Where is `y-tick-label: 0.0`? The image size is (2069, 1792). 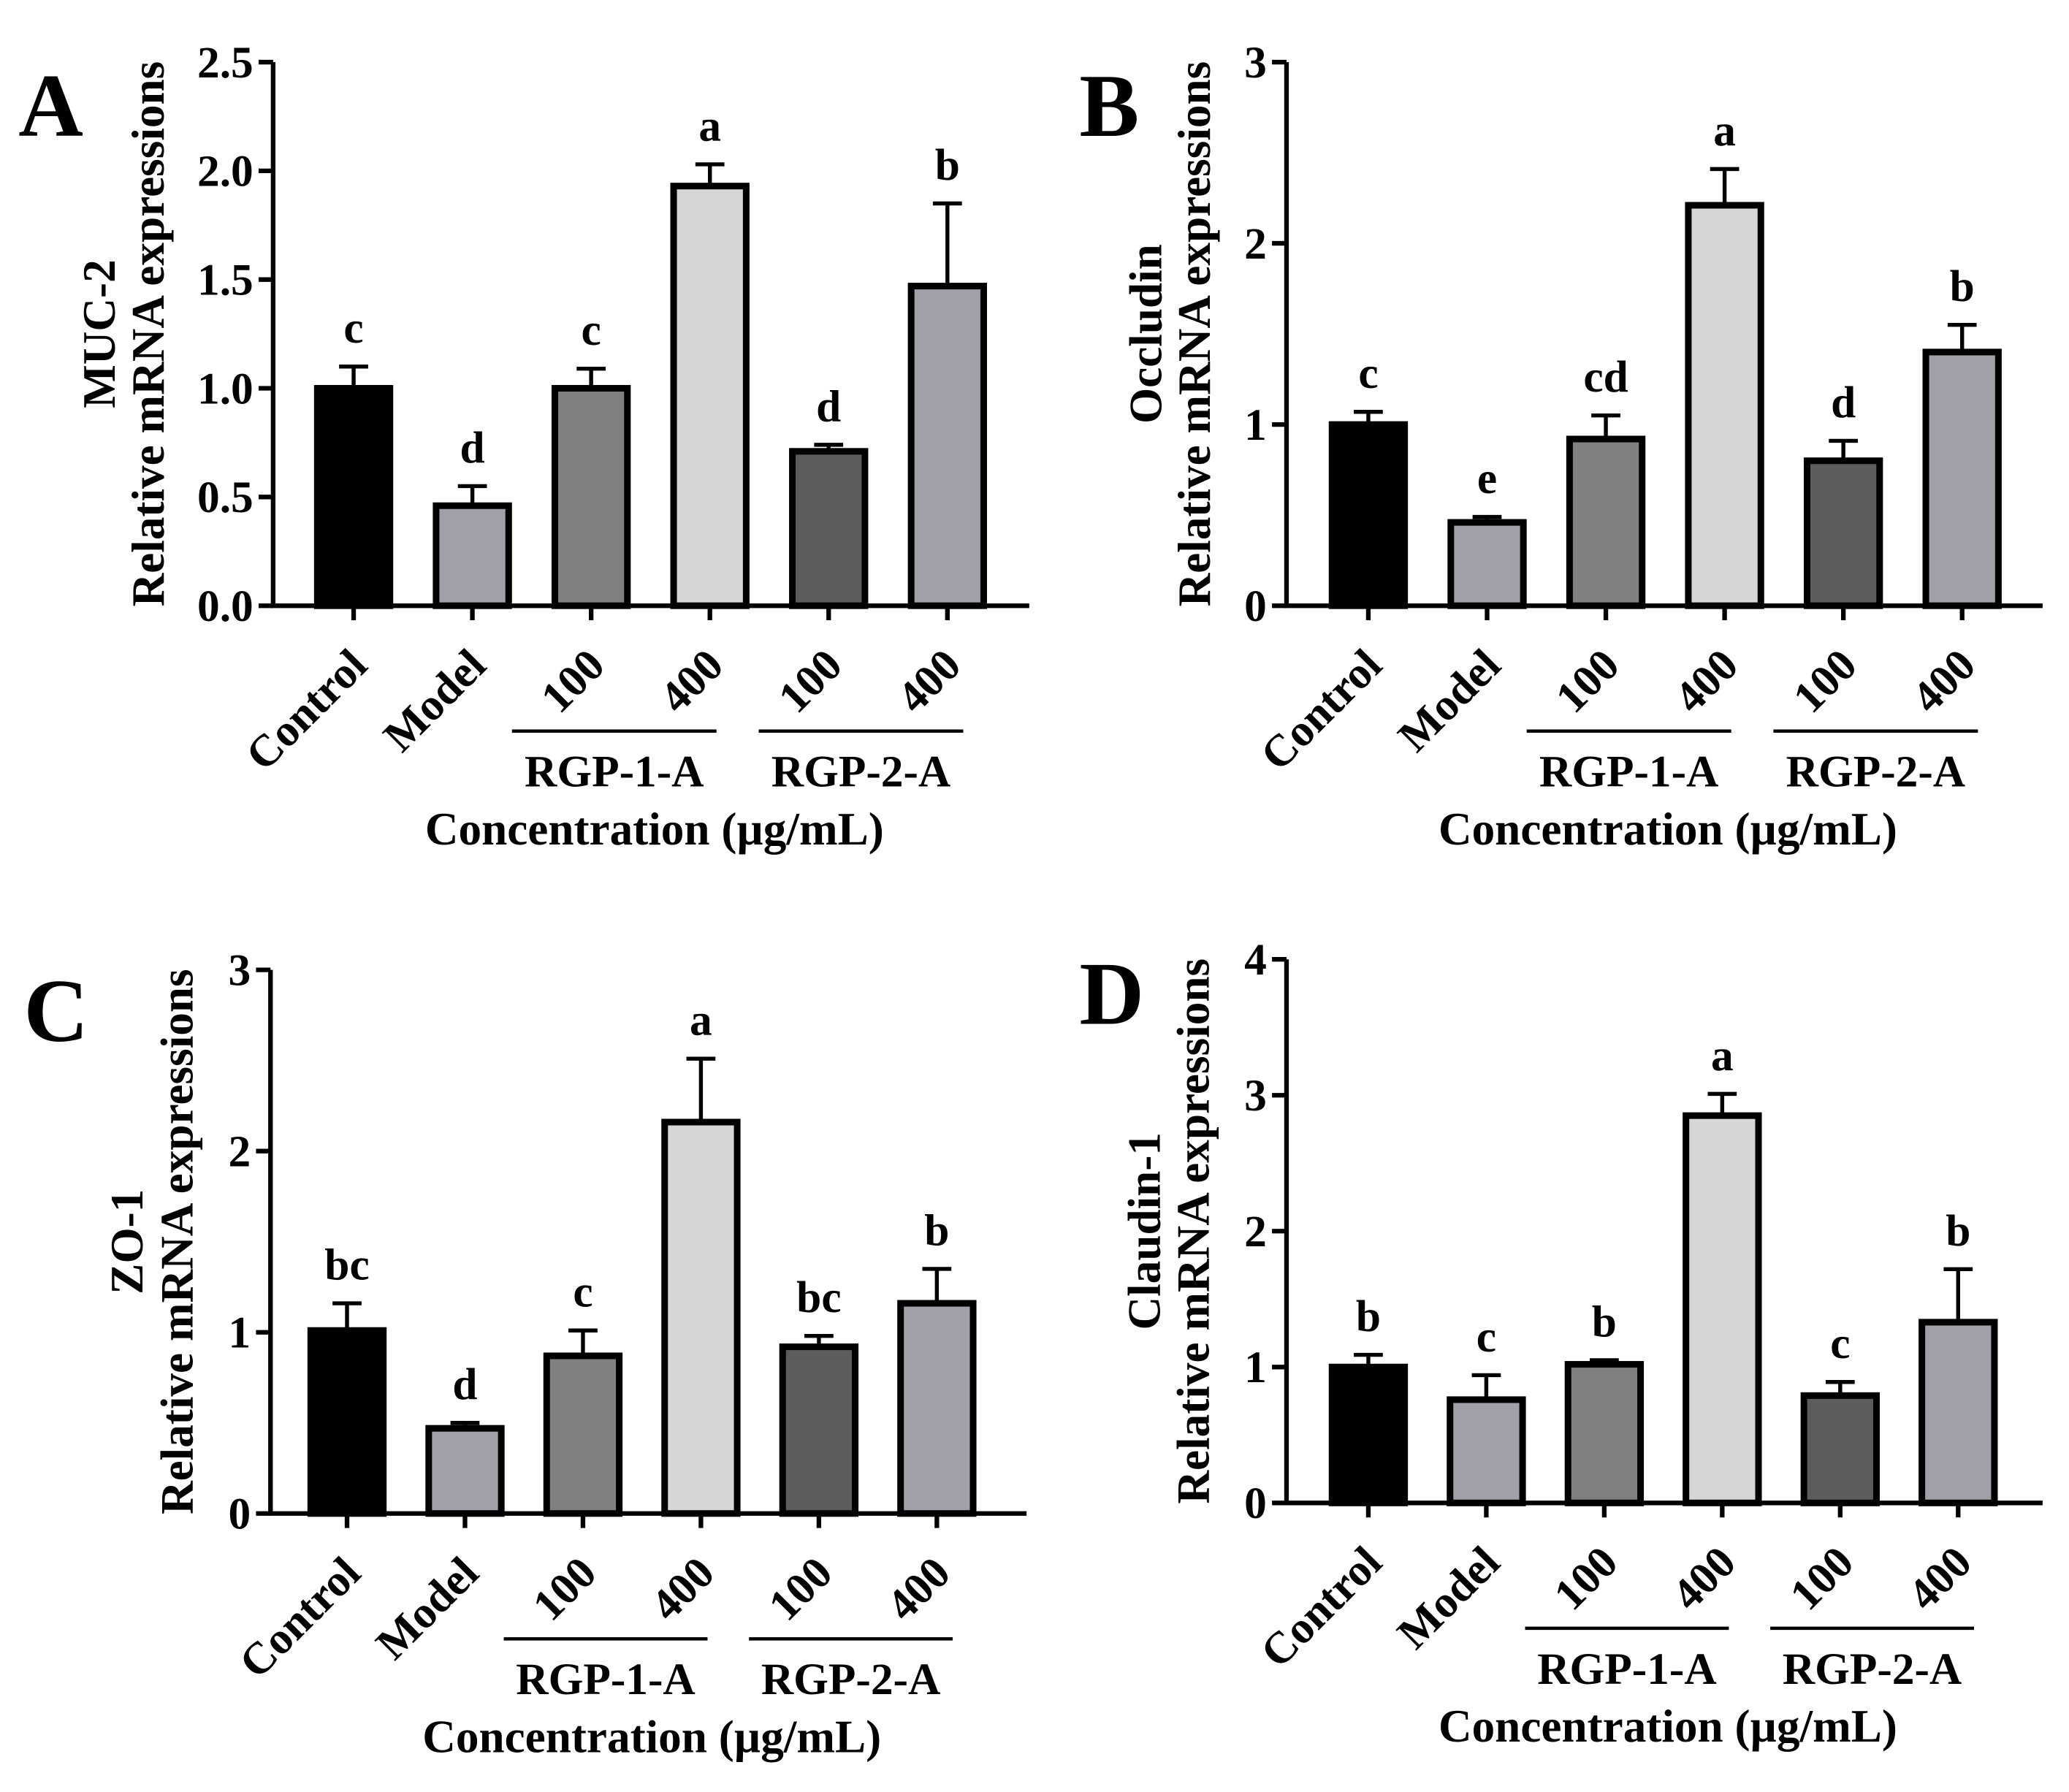 y-tick-label: 0.0 is located at coordinates (226, 606).